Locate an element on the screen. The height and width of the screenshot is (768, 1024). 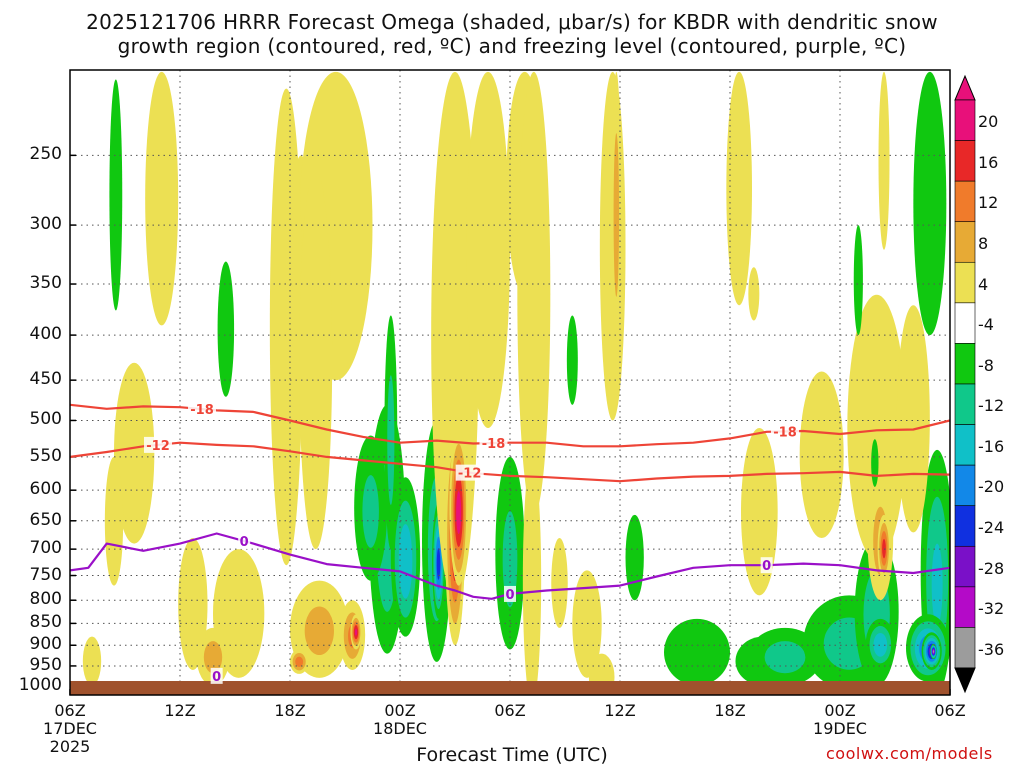
x-tick-label: 06Z is located at coordinates (510, 711).